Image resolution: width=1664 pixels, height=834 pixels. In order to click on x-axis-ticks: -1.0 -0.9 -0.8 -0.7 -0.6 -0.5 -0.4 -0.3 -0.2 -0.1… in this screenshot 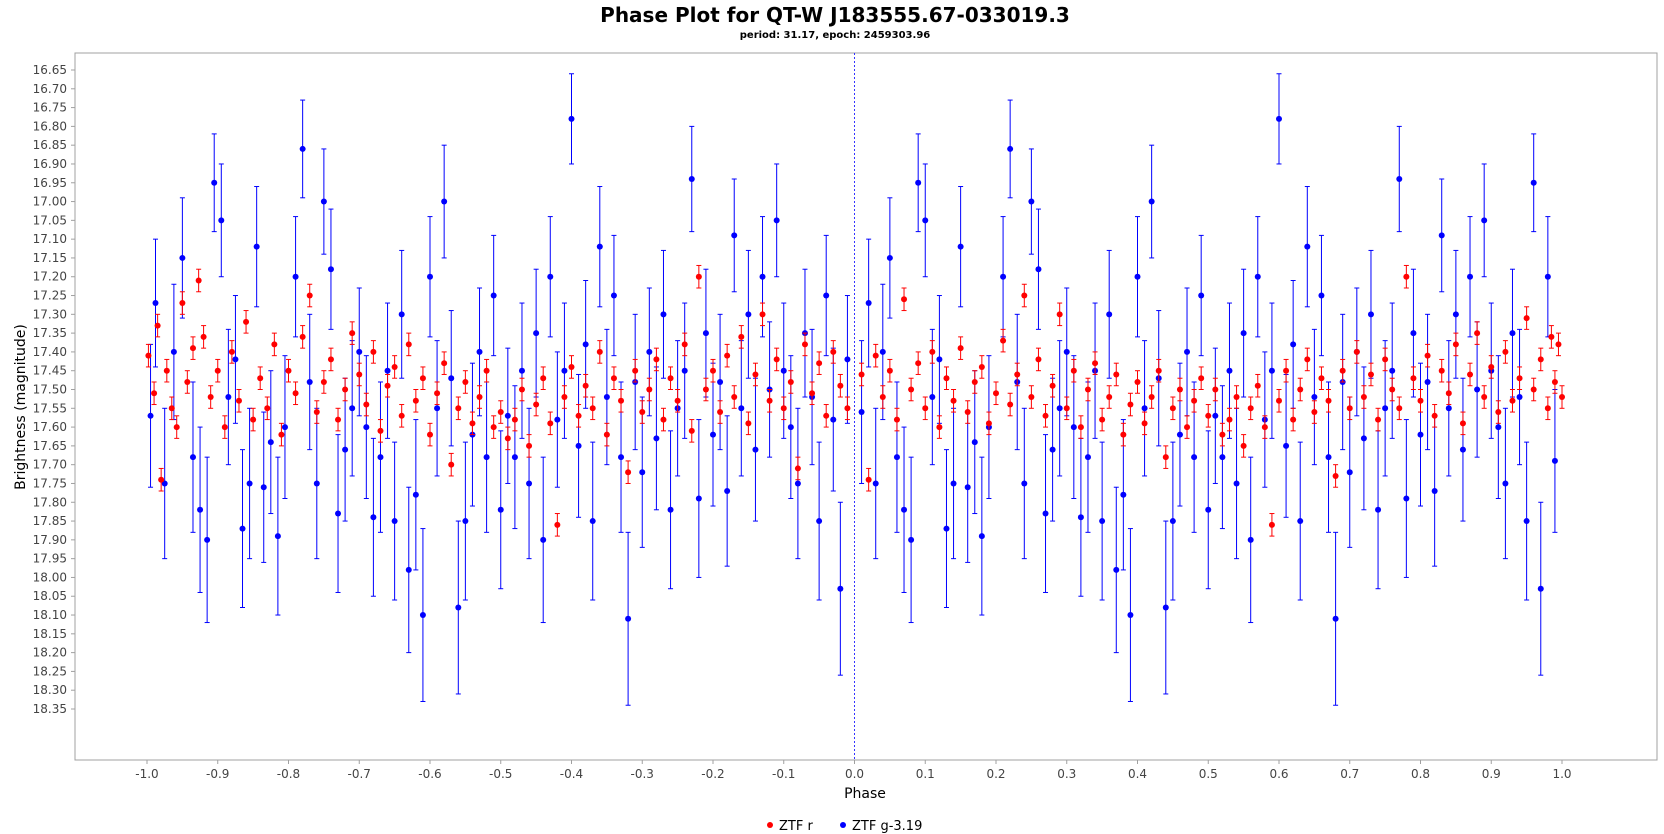, I will do `click(853, 770)`.